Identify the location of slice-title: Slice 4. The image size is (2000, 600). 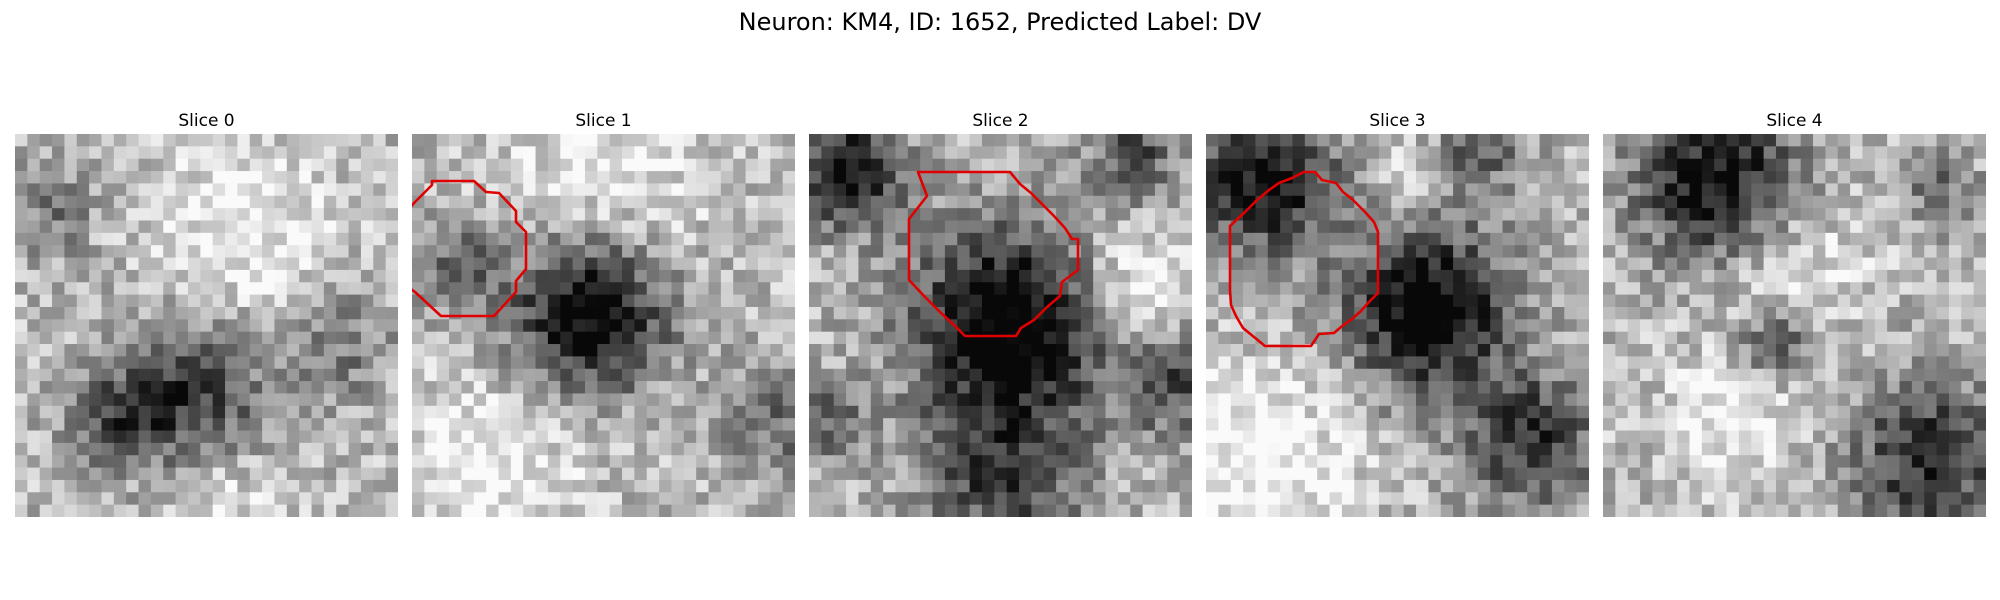
(1794, 121).